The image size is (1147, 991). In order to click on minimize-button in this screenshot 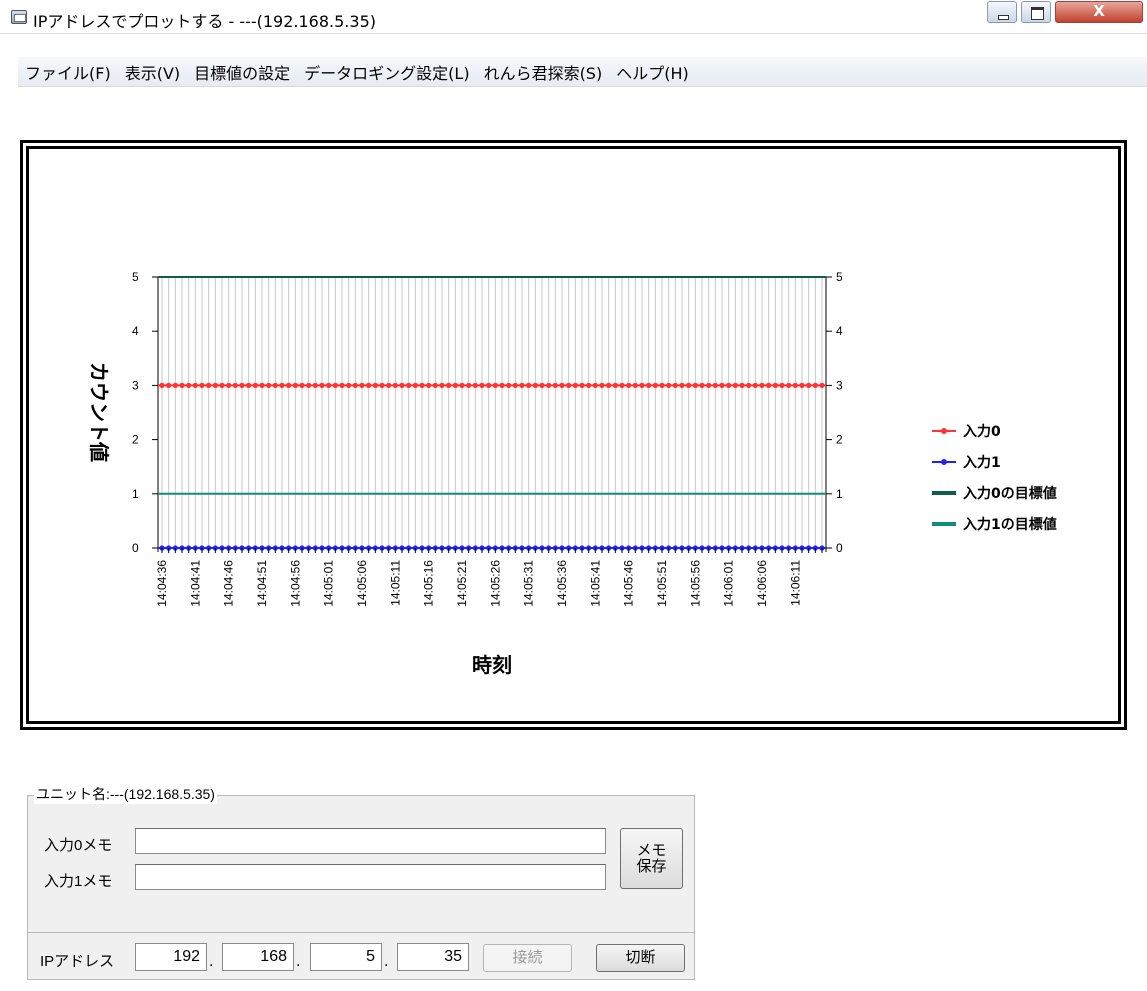, I will do `click(1002, 12)`.